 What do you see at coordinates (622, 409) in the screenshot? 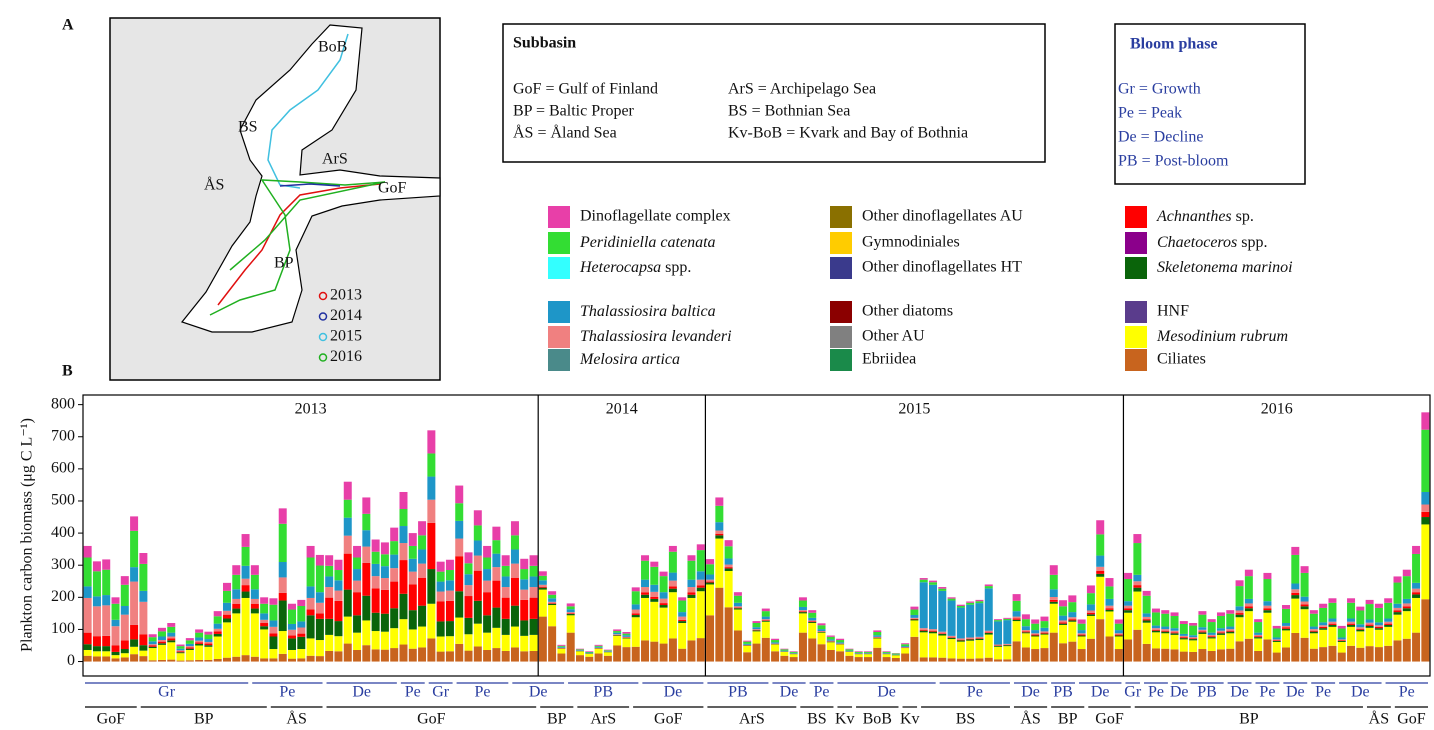
I see `year-label: 2014` at bounding box center [622, 409].